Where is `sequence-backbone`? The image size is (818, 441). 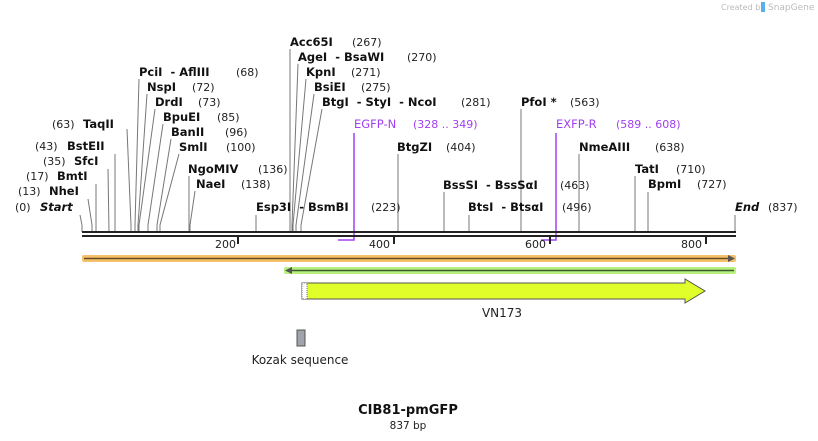 sequence-backbone is located at coordinates (409, 237).